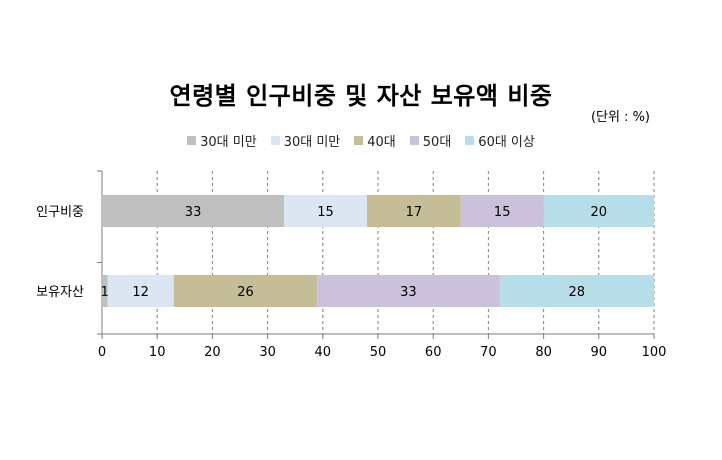 This screenshot has width=722, height=460. What do you see at coordinates (102, 352) in the screenshot?
I see `x-tick-label: 0` at bounding box center [102, 352].